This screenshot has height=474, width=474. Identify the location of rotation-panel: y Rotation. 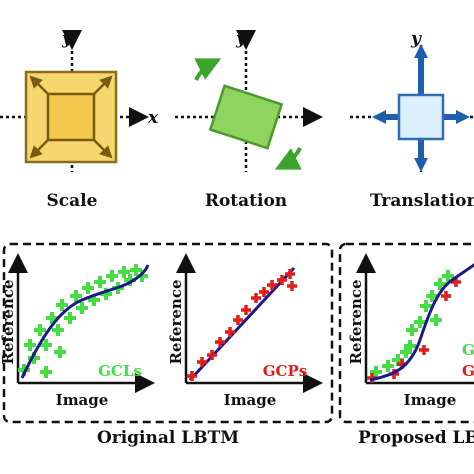
(249, 120).